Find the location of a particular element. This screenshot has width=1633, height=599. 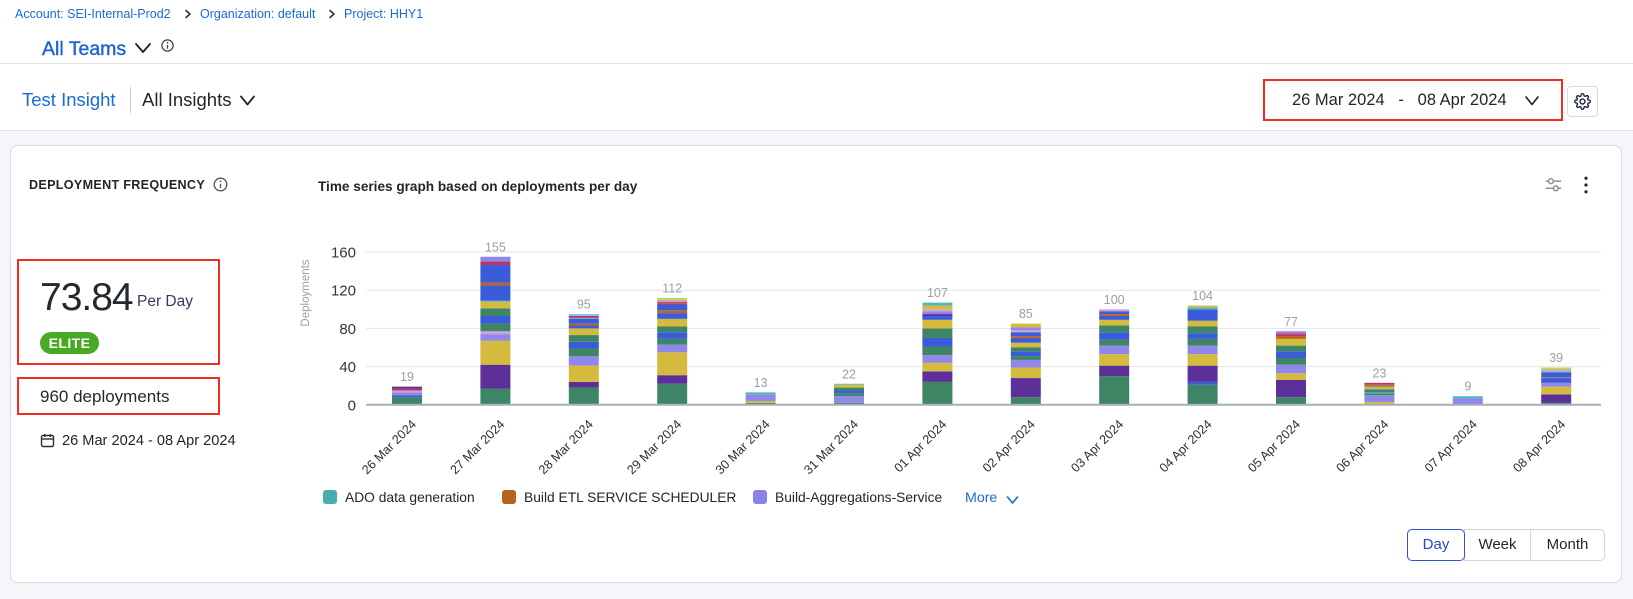

svg-text: 05 Apr 2024 is located at coordinates (1274, 446).